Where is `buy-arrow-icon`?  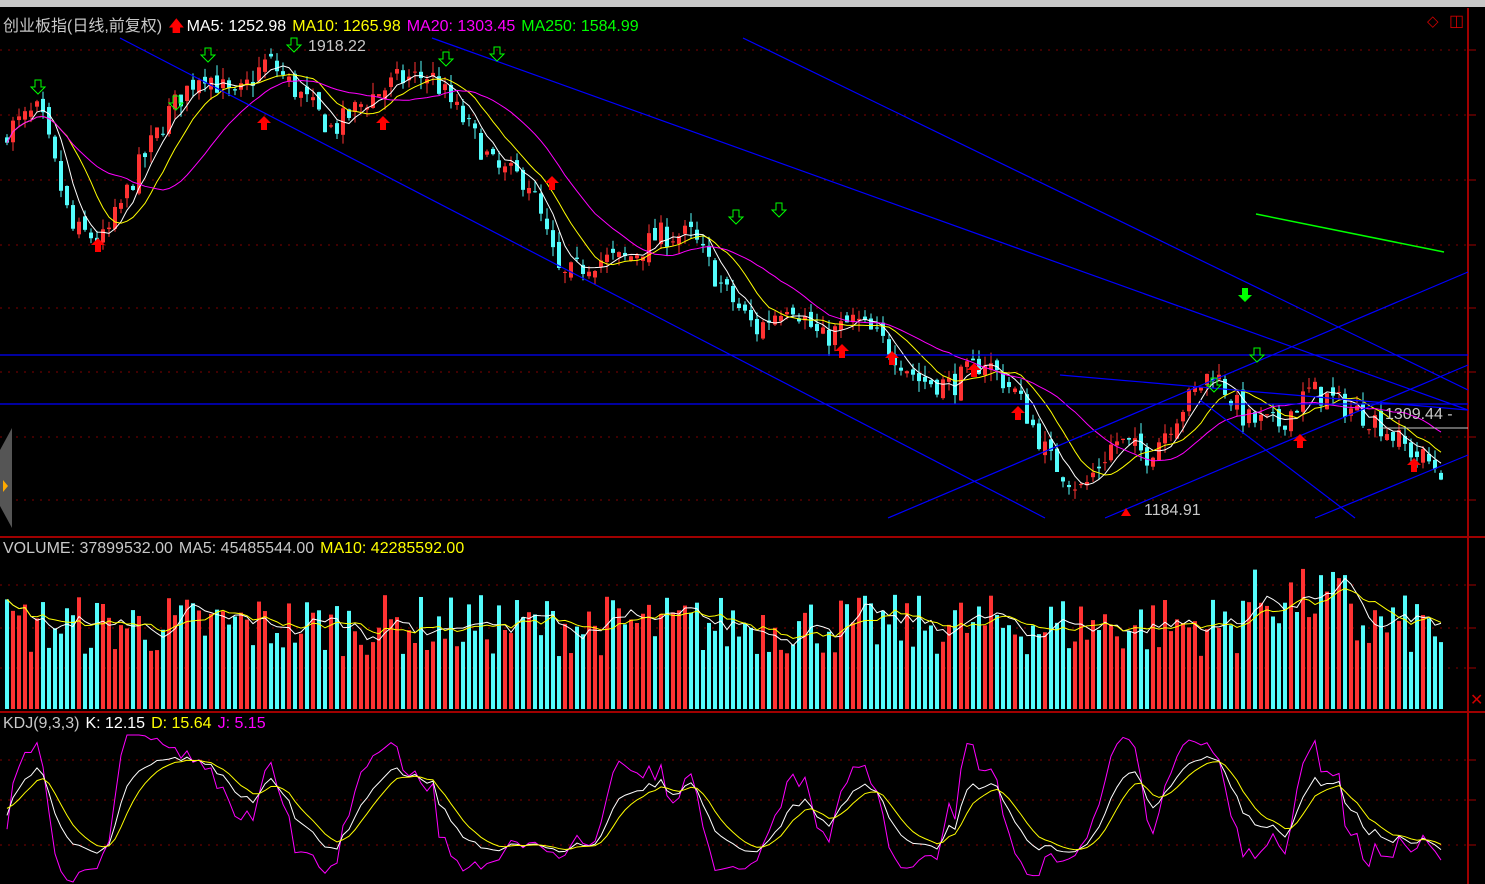 buy-arrow-icon is located at coordinates (383, 123).